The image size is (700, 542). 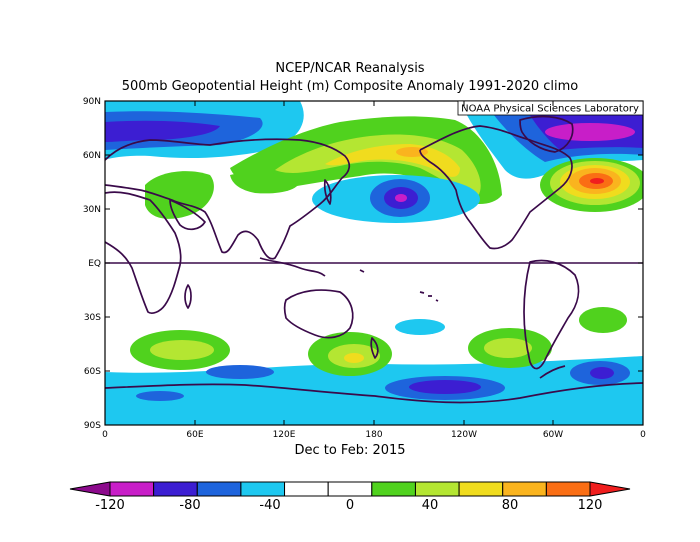 I want to click on coastline-se-asia, so click(x=292, y=267).